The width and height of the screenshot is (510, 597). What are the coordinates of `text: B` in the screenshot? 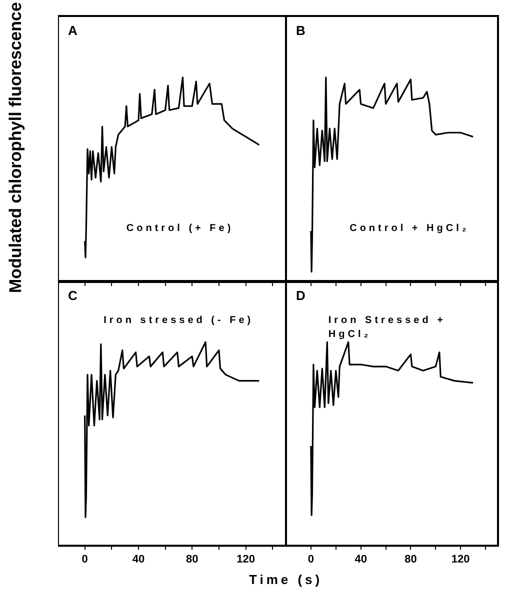 It's located at (301, 30).